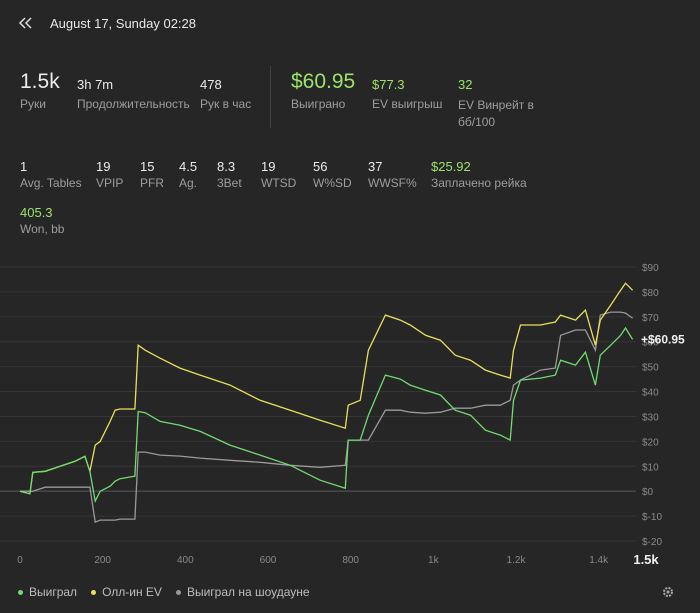 Image resolution: width=700 pixels, height=613 pixels. Describe the element at coordinates (650, 442) in the screenshot. I see `y-tick-label: $20` at that location.